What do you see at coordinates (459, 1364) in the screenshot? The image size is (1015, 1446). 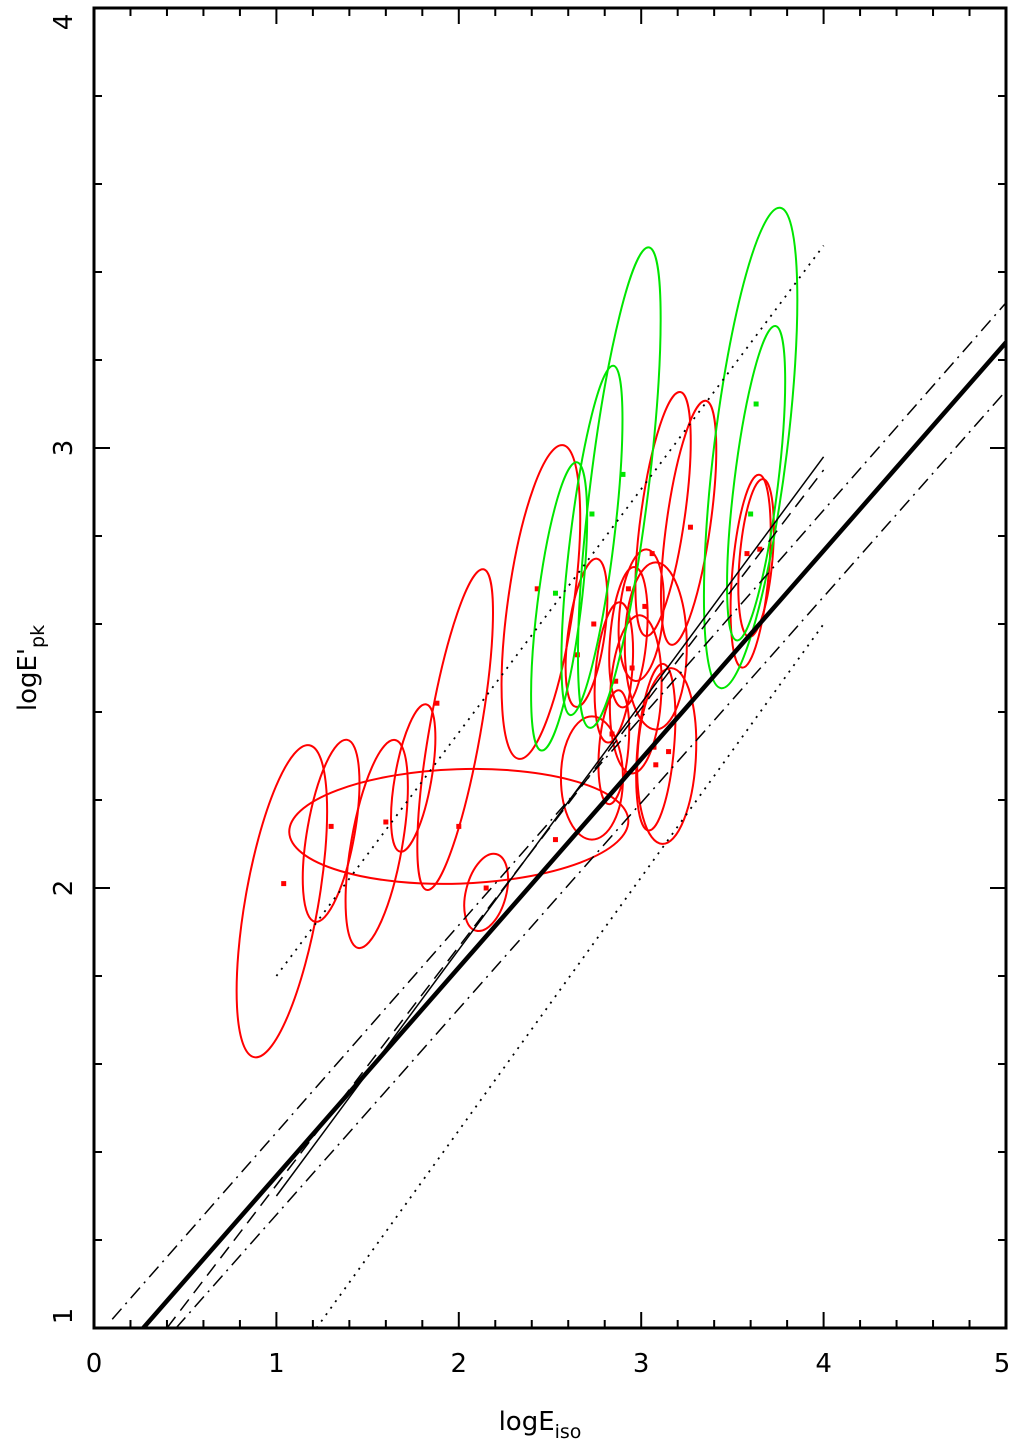 I see `x-tick-label: 2` at bounding box center [459, 1364].